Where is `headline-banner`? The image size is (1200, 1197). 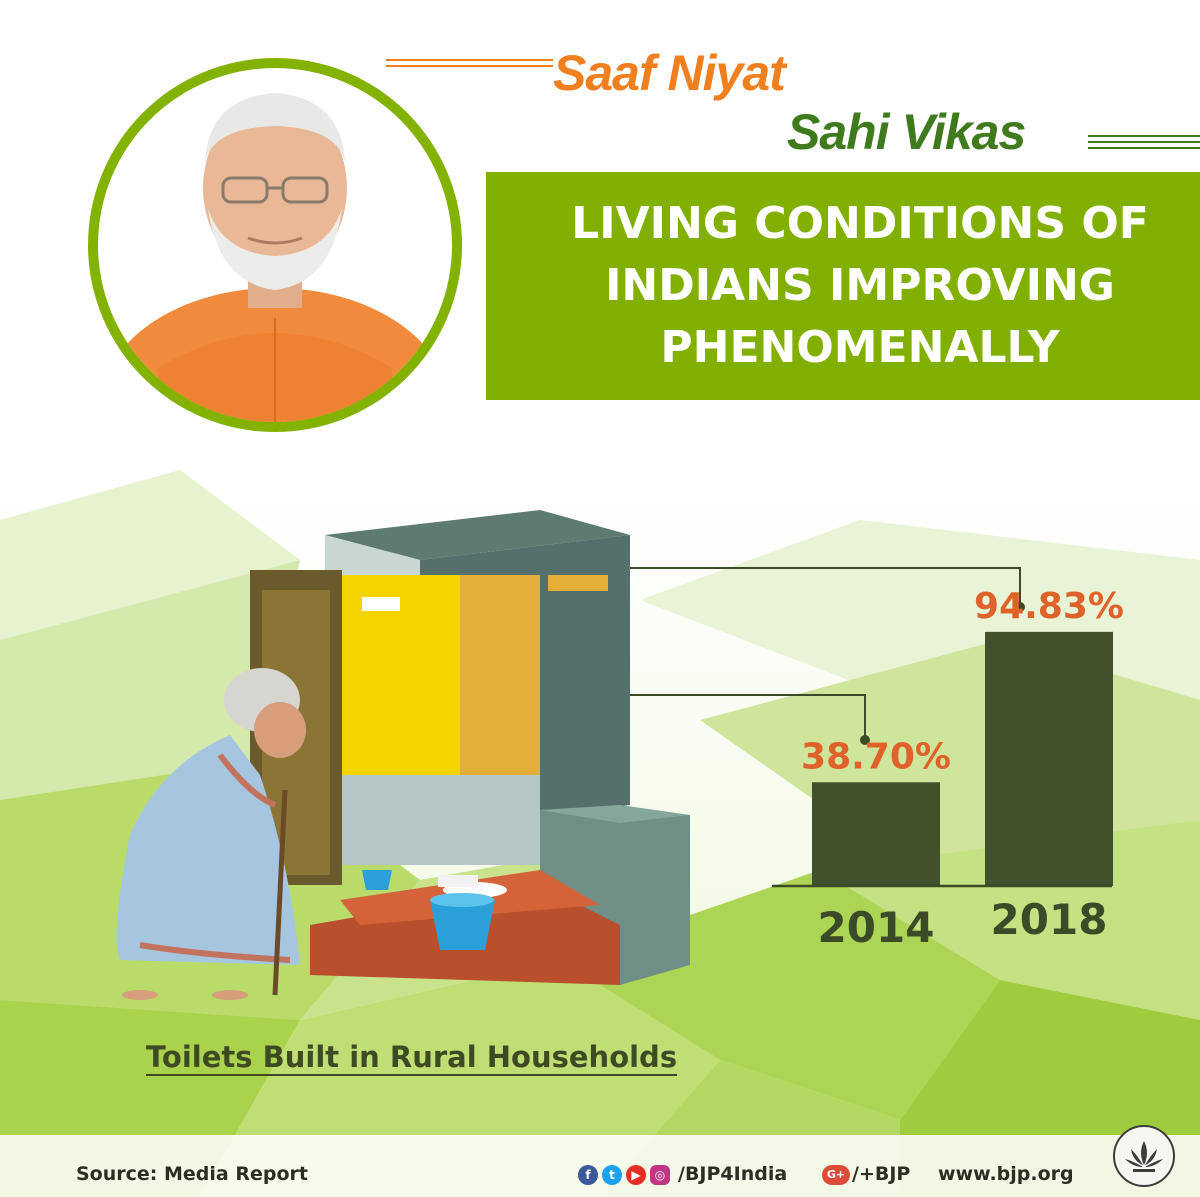 headline-banner is located at coordinates (843, 286).